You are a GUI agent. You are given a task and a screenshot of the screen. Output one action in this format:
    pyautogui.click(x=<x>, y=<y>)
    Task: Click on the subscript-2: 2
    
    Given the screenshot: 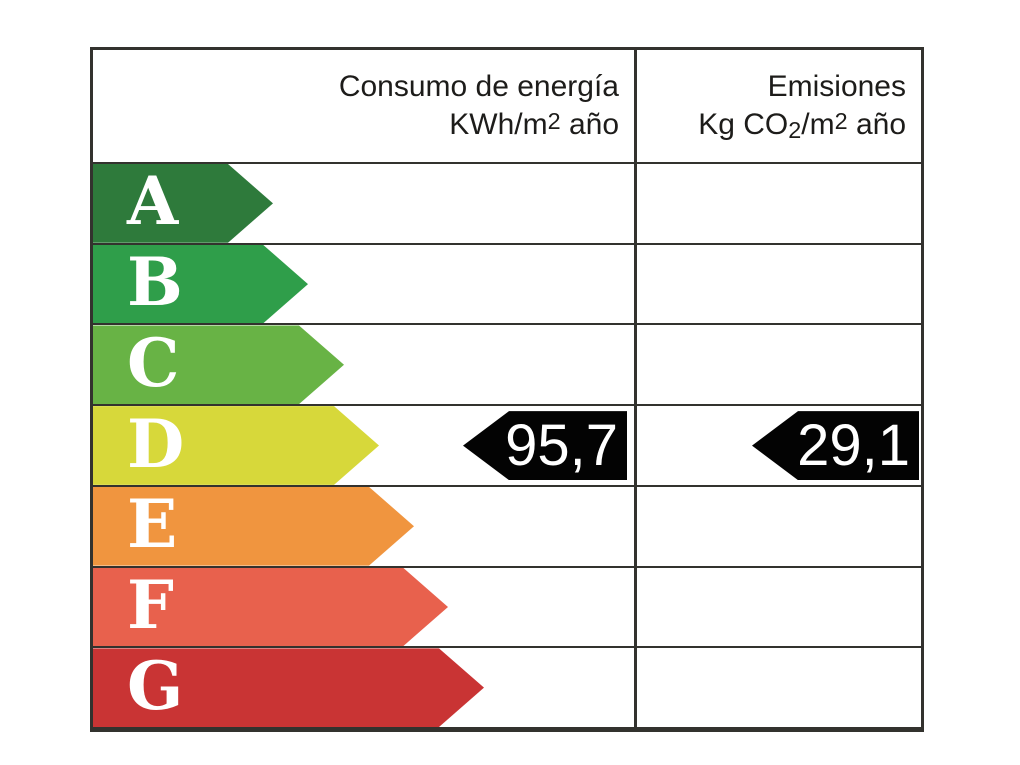 What is the action you would take?
    pyautogui.click(x=795, y=130)
    